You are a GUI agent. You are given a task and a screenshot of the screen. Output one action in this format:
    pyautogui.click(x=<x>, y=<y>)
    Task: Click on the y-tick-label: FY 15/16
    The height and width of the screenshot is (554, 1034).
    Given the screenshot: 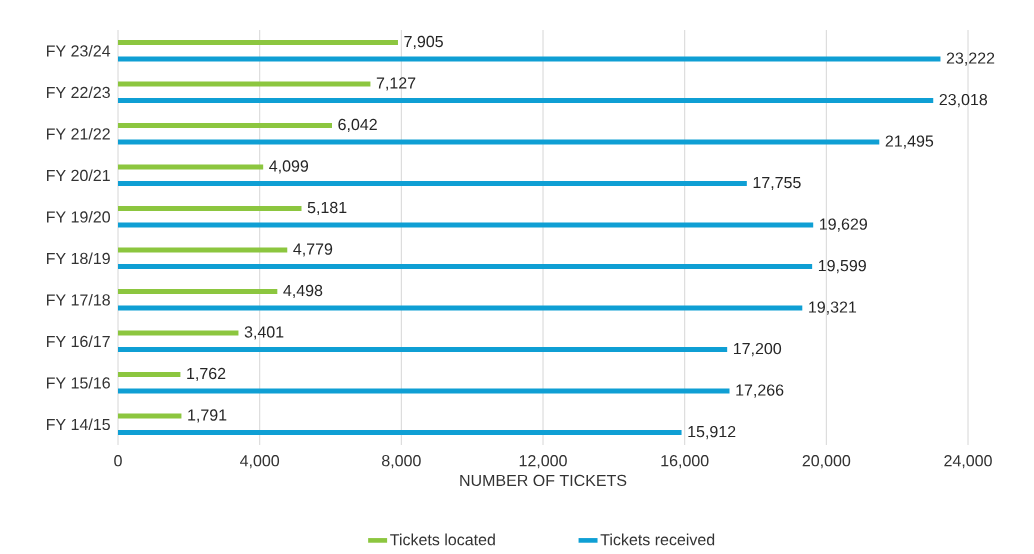 What is the action you would take?
    pyautogui.click(x=78, y=382)
    